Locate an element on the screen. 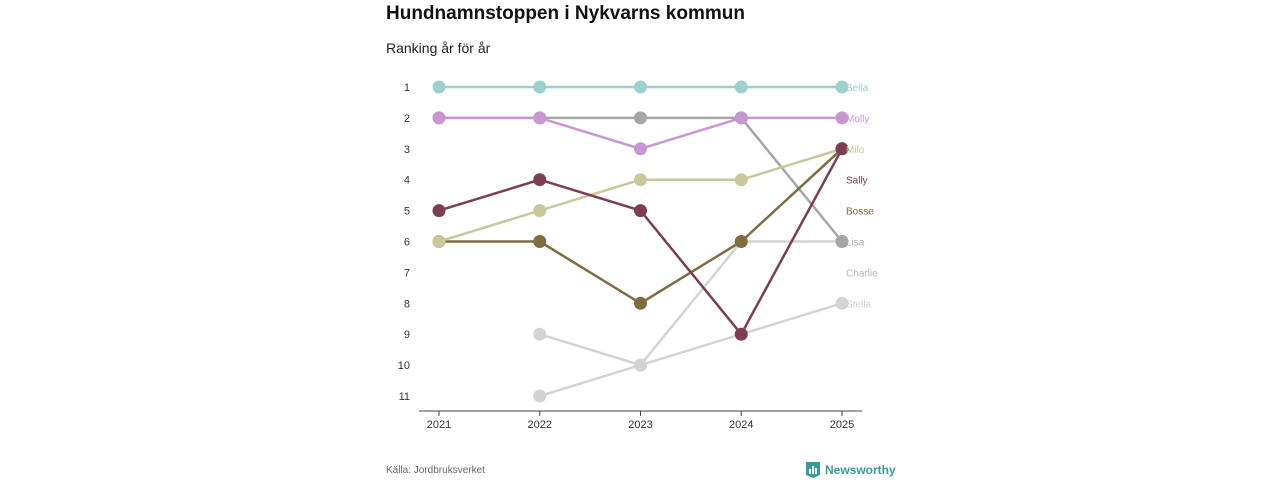 Image resolution: width=1280 pixels, height=480 pixels. y-tick-label: 5 is located at coordinates (407, 212).